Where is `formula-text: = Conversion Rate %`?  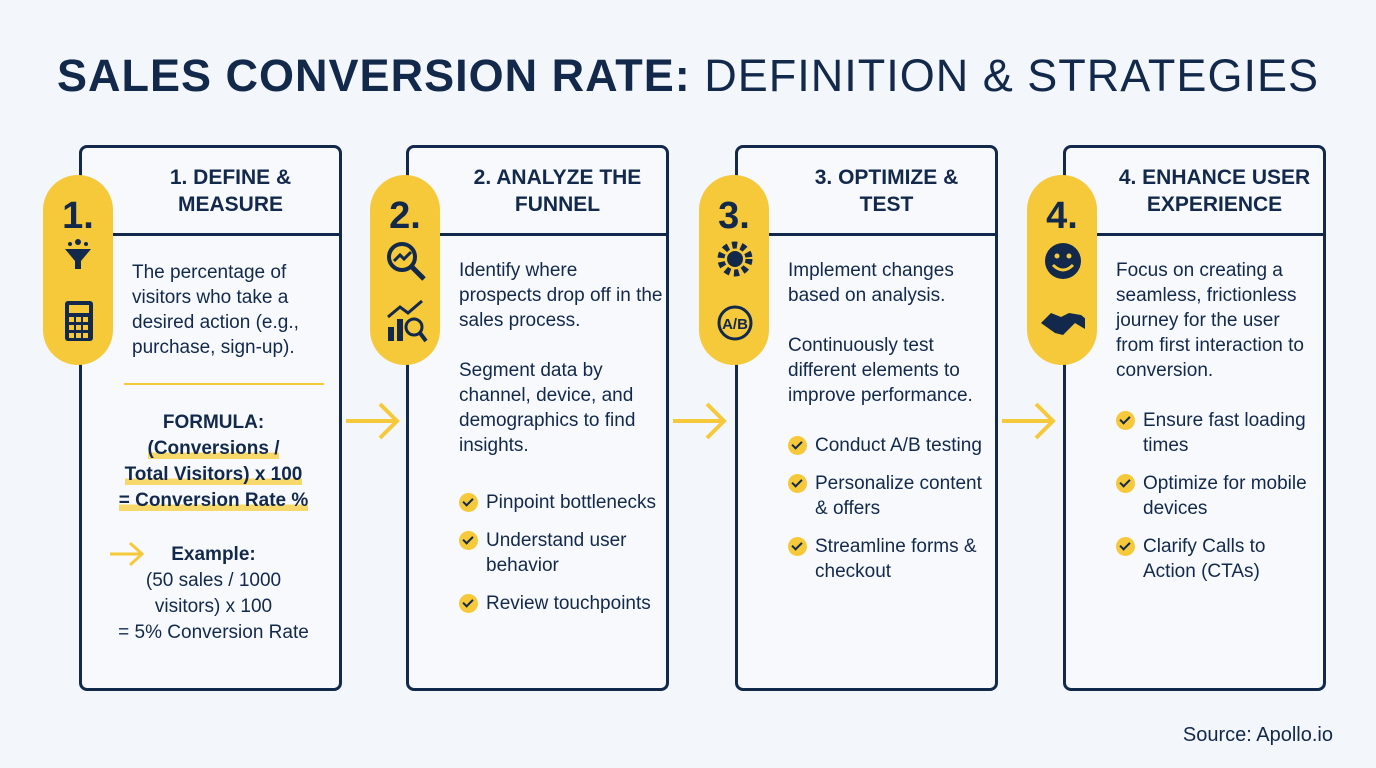 formula-text: = Conversion Rate % is located at coordinates (213, 500).